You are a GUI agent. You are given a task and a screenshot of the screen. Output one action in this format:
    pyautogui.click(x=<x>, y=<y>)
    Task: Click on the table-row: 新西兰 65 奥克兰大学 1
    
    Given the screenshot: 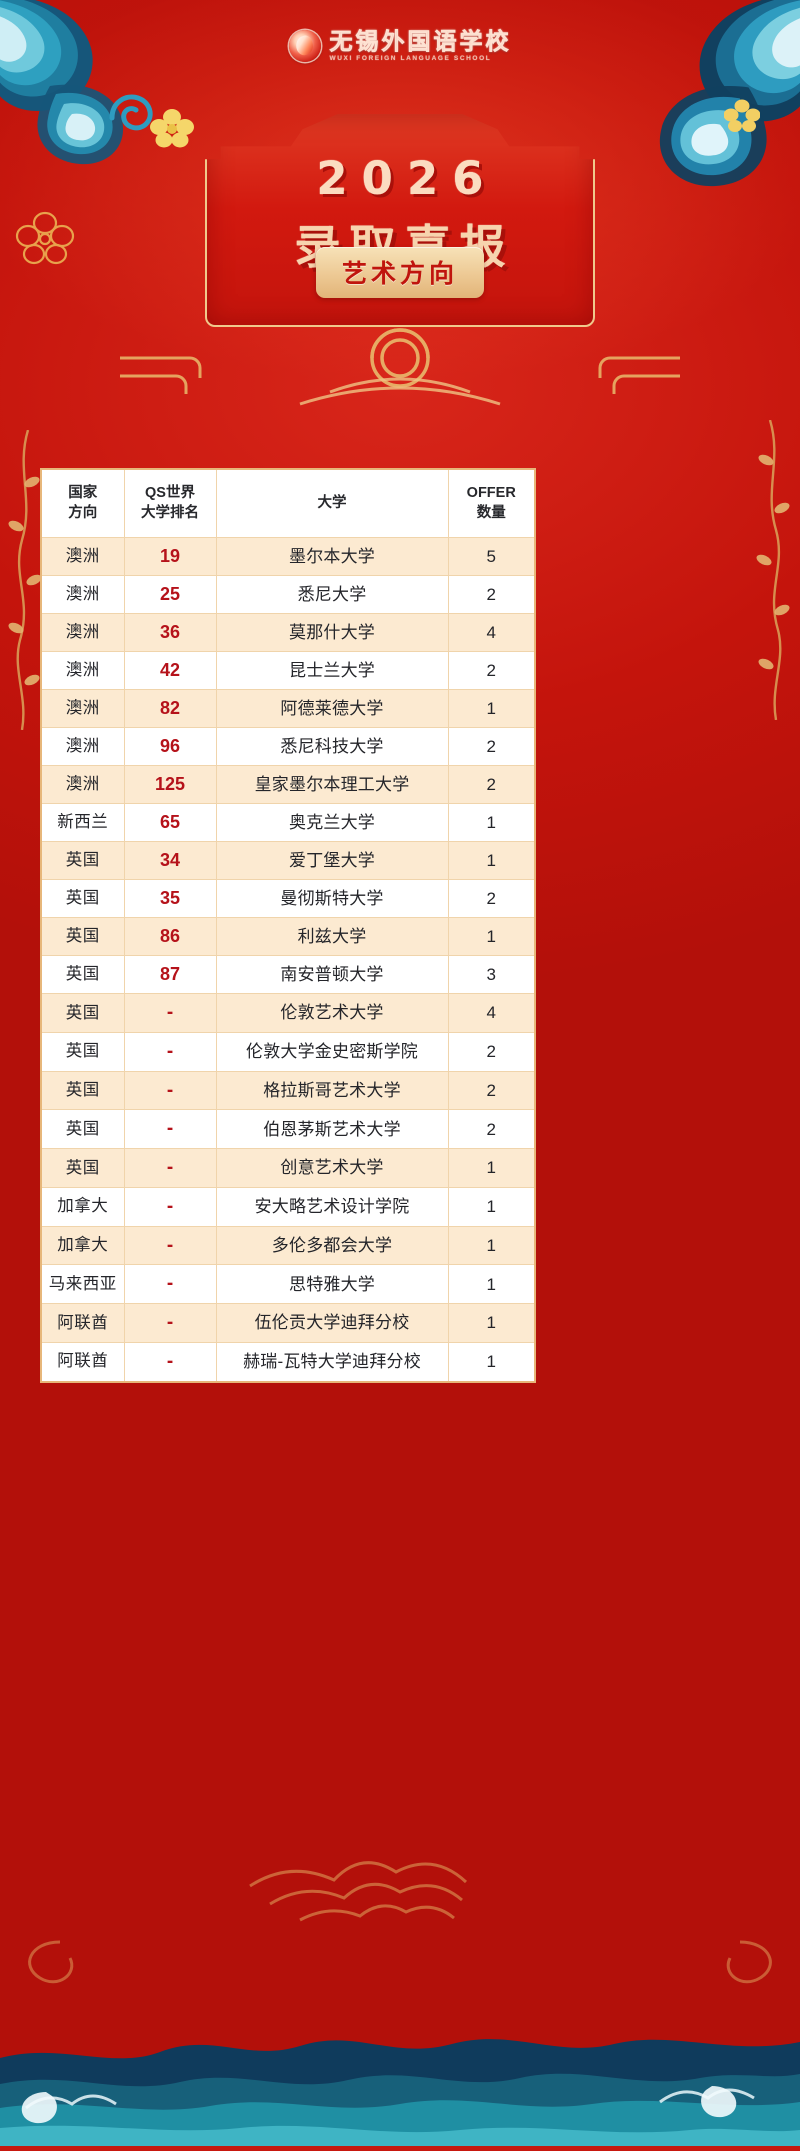 What is the action you would take?
    pyautogui.click(x=288, y=822)
    